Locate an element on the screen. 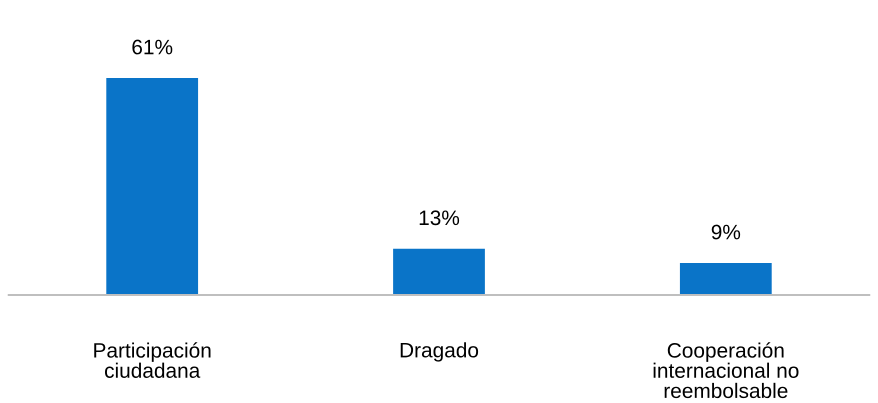 The height and width of the screenshot is (403, 878). data-label: 9% is located at coordinates (726, 232).